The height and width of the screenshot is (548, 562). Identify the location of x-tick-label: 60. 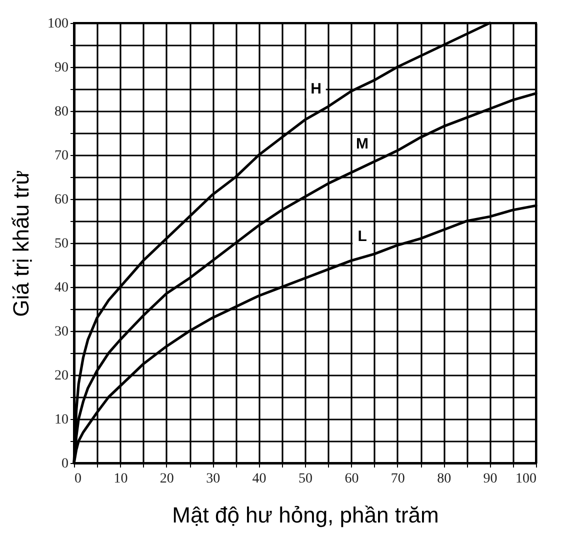
(351, 479).